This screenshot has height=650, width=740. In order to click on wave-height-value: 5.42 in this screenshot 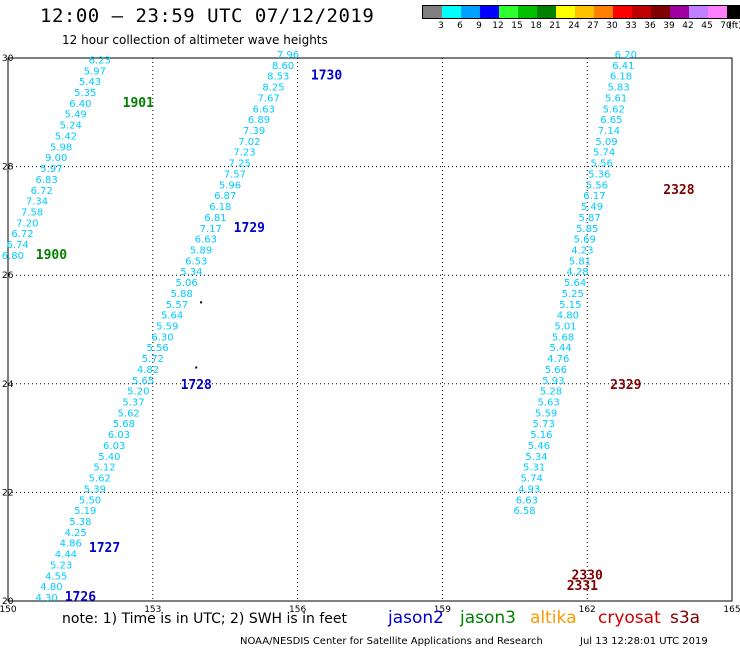, I will do `click(66, 136)`.